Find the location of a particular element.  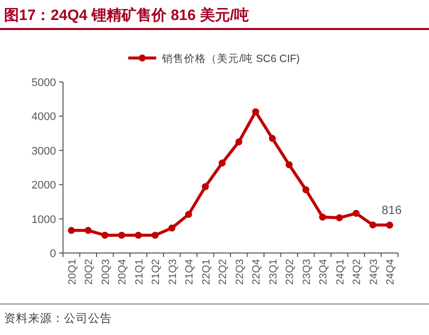

y-tick-label: 5000 is located at coordinates (44, 83).